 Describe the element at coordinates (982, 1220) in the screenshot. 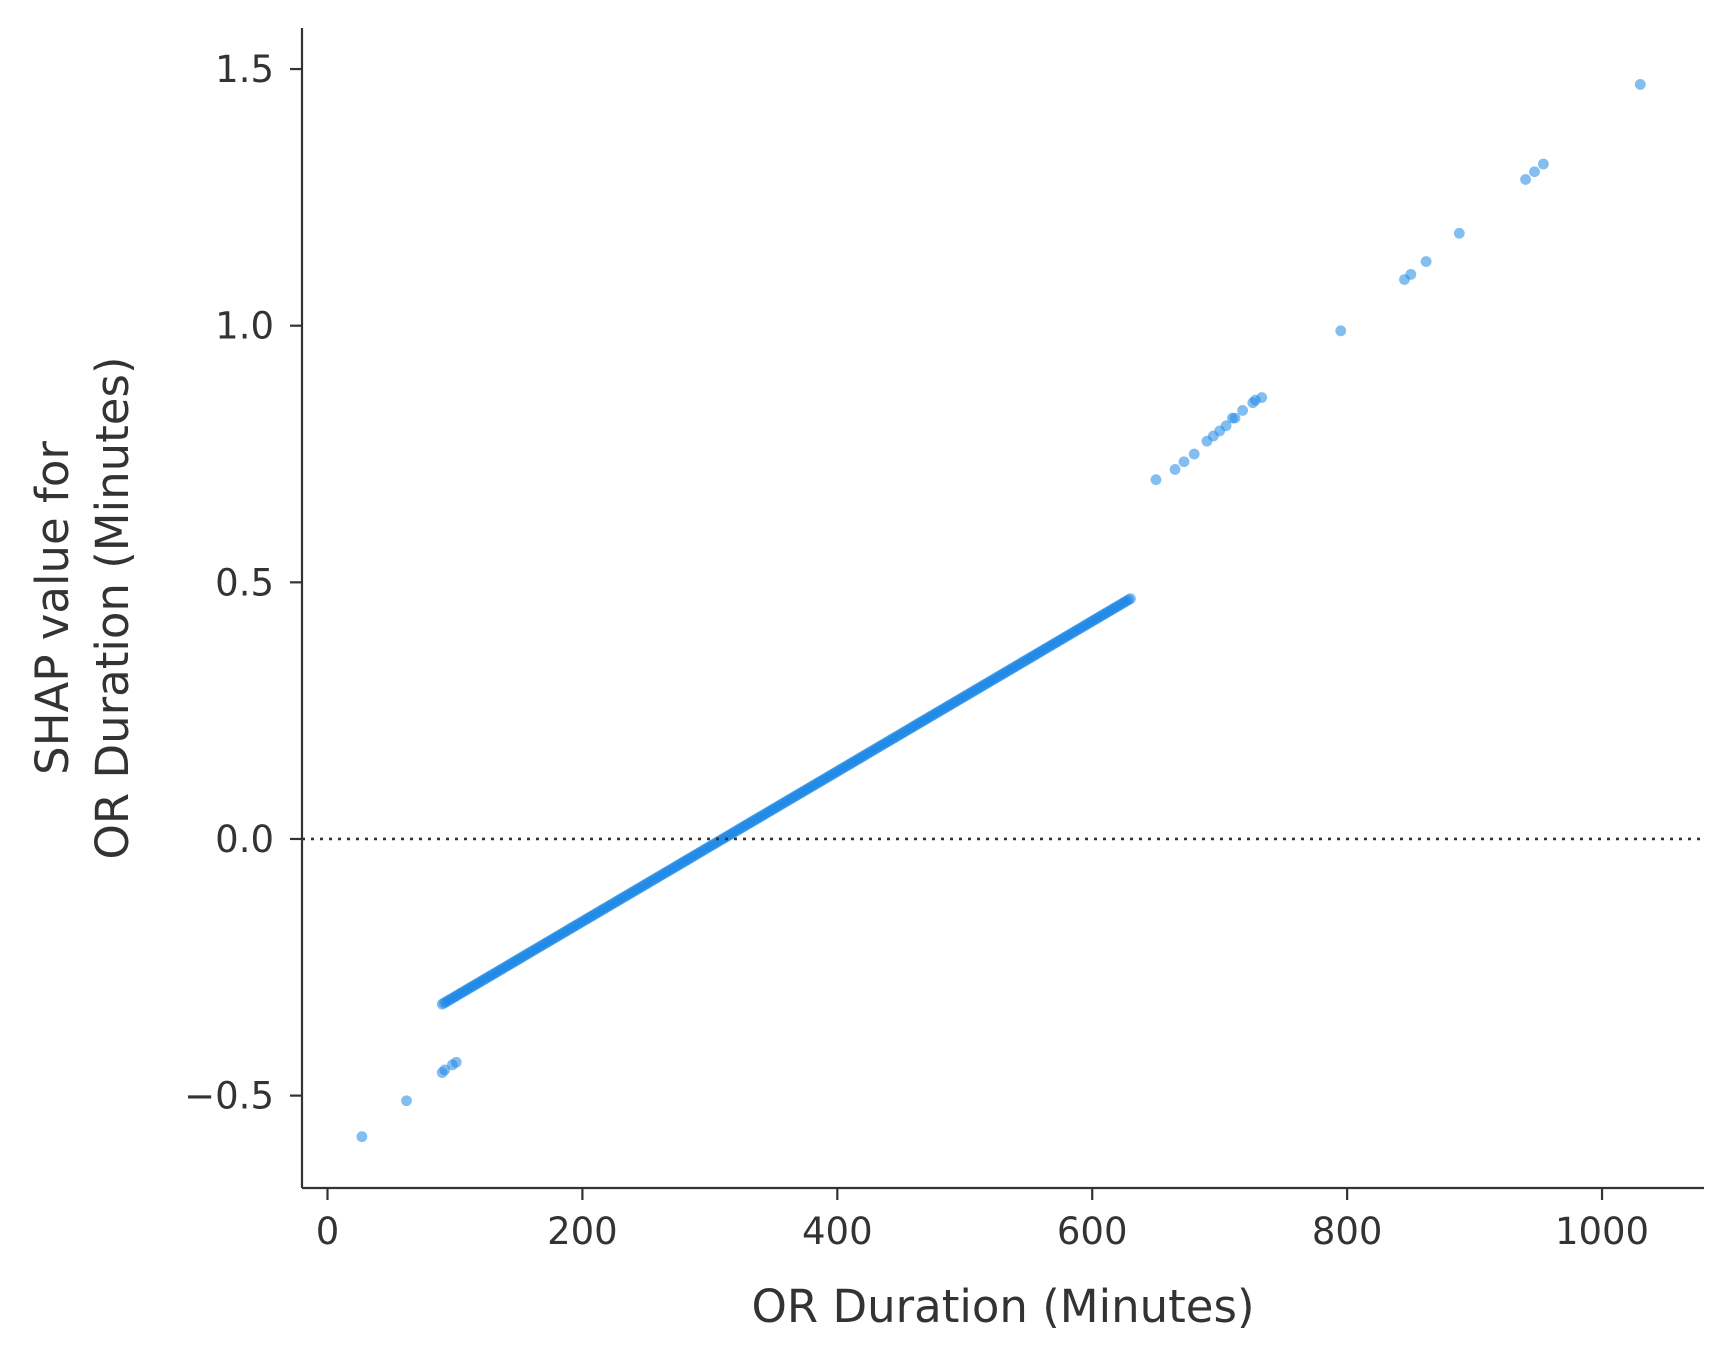

I see `x-axis-ticks: 0 200 400 600 800 1000` at that location.